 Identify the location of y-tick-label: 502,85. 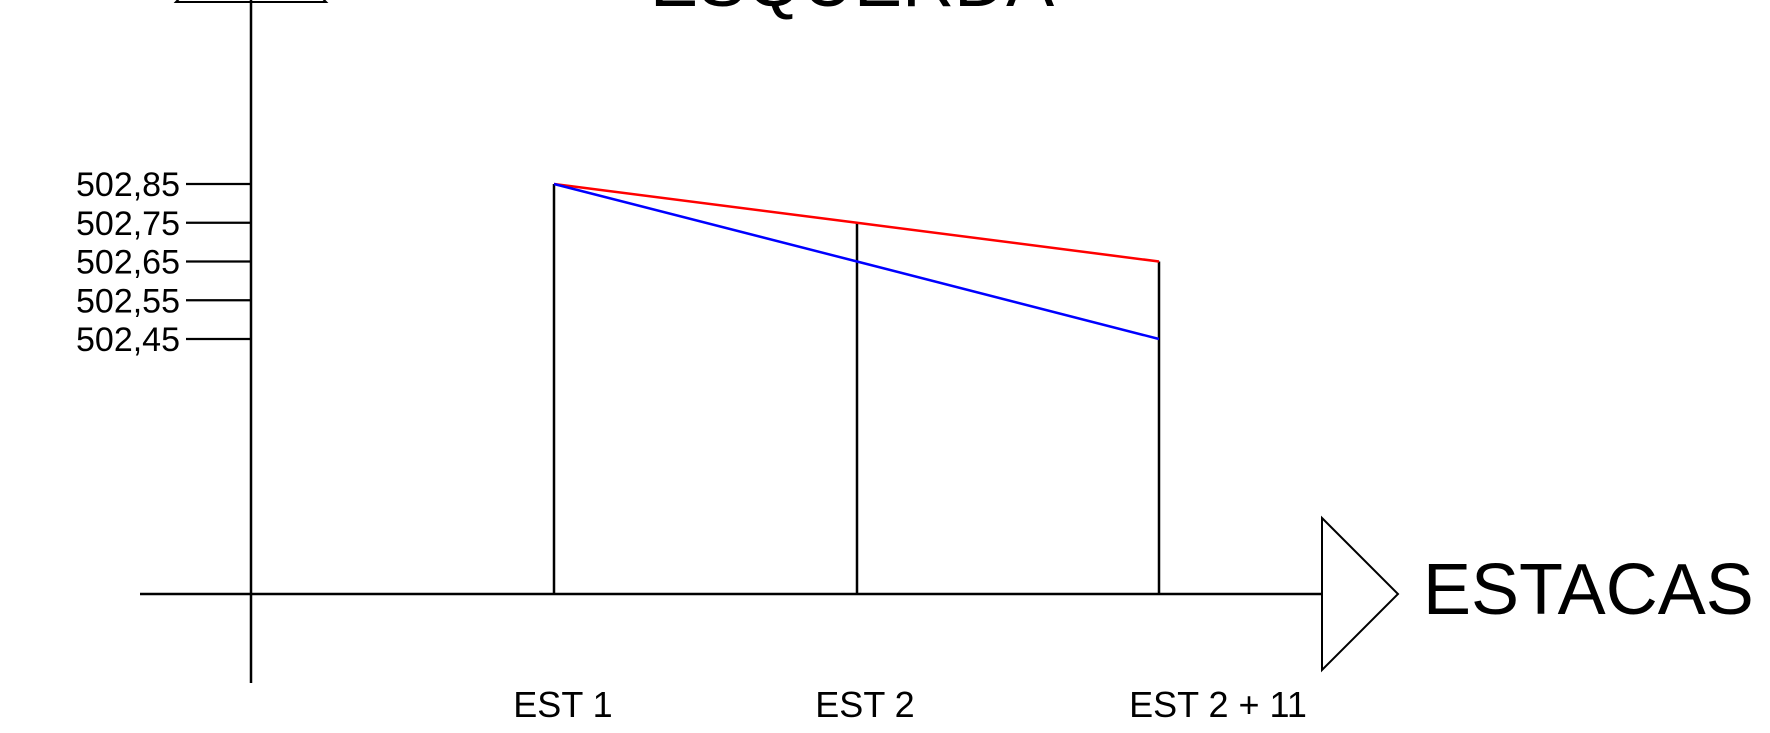
(128, 185).